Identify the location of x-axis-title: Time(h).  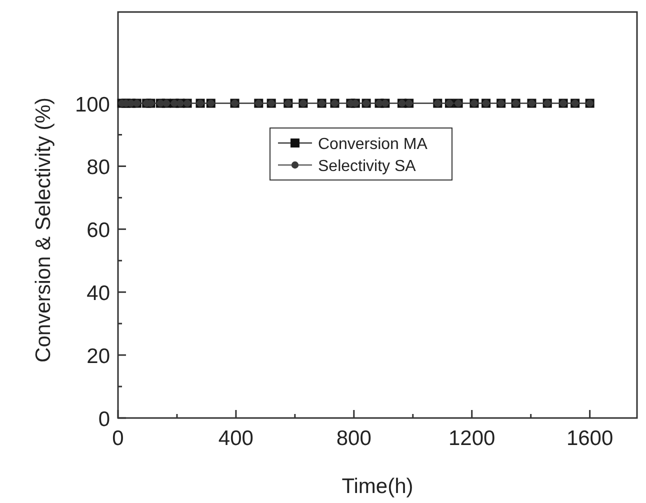
(378, 486).